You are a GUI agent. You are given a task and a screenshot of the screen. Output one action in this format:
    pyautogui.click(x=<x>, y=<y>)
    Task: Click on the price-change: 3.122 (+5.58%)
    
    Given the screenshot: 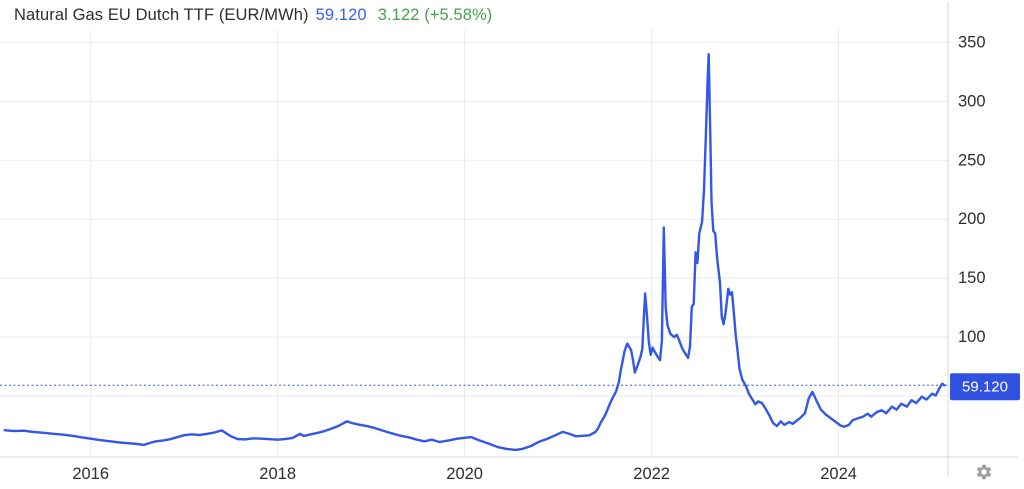 What is the action you would take?
    pyautogui.click(x=435, y=15)
    